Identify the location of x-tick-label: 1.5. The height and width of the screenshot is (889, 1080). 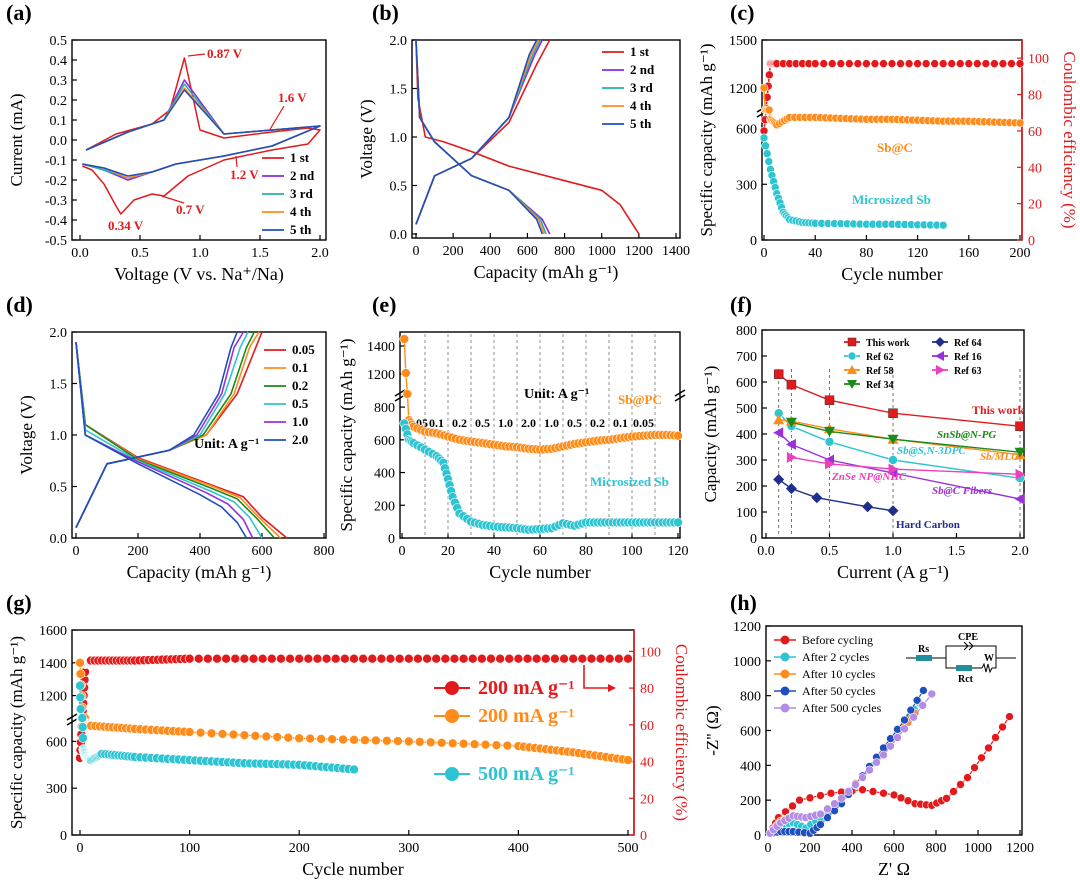
(260, 253).